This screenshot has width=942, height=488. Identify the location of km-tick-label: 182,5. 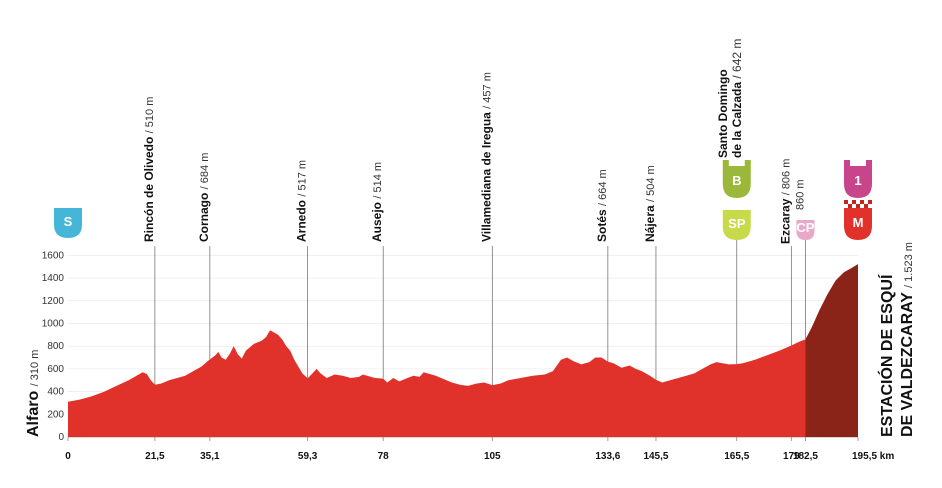
(805, 456).